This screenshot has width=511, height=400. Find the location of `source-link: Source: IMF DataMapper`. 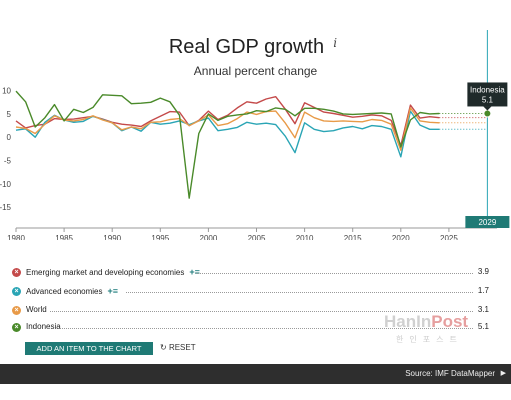

source-link: Source: IMF DataMapper is located at coordinates (450, 373).